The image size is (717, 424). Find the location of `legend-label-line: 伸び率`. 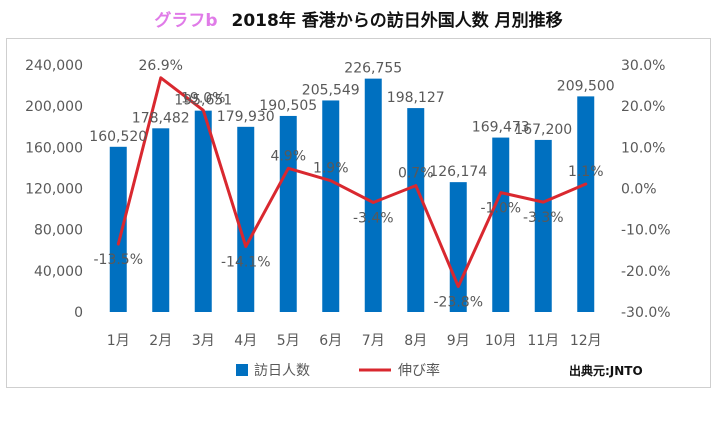

legend-label-line: 伸び率 is located at coordinates (419, 370).